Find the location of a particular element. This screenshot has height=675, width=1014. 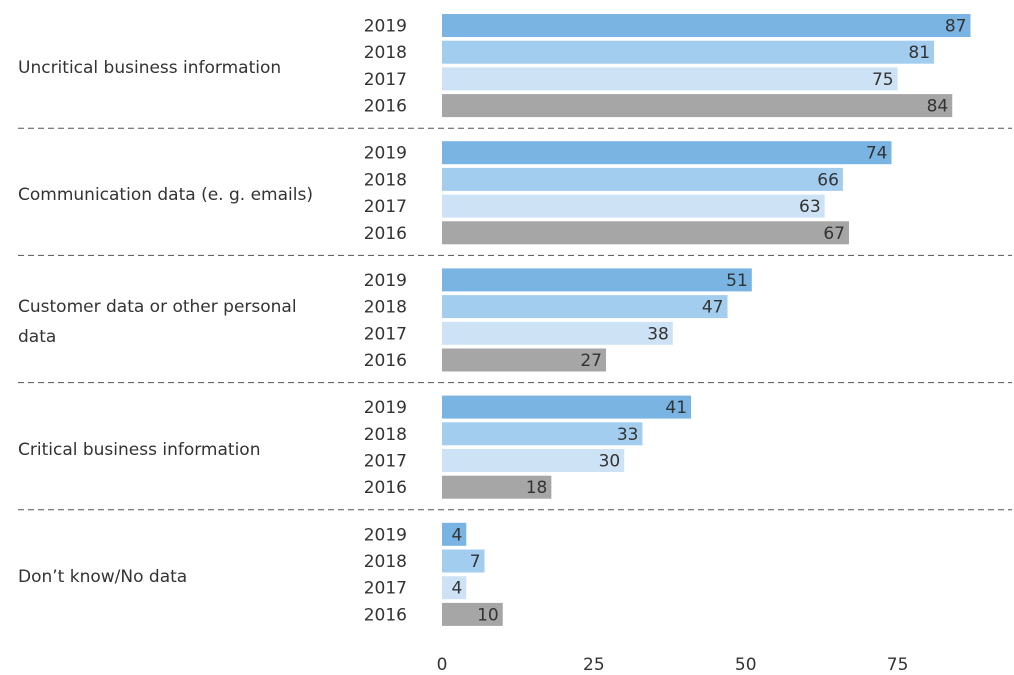

category-label: Customer data or other personal data is located at coordinates (157, 322).